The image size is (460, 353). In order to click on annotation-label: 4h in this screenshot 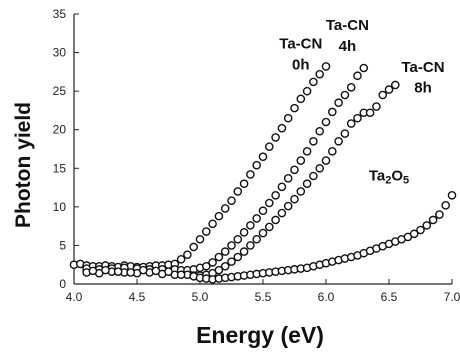, I will do `click(348, 46)`.